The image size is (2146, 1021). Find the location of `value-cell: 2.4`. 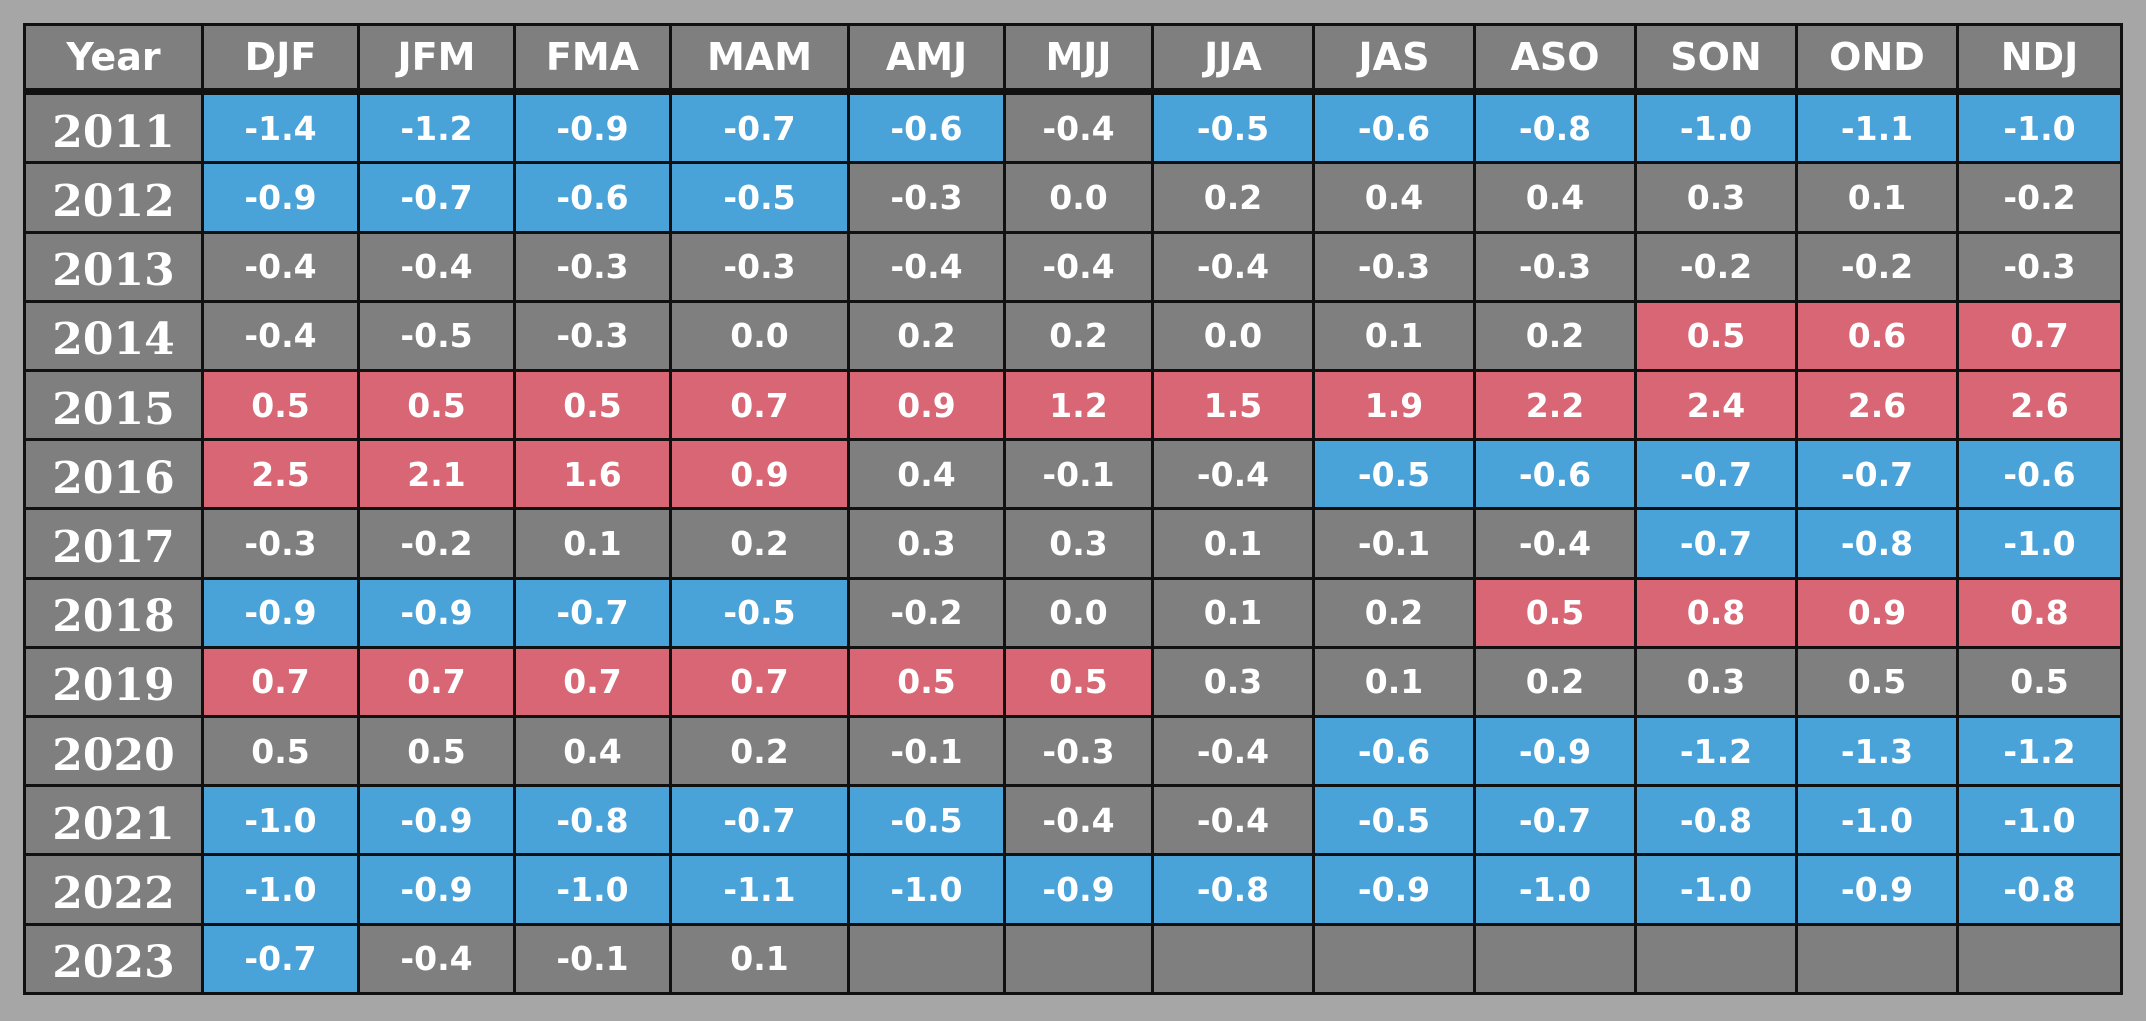

value-cell: 2.4 is located at coordinates (1716, 405).